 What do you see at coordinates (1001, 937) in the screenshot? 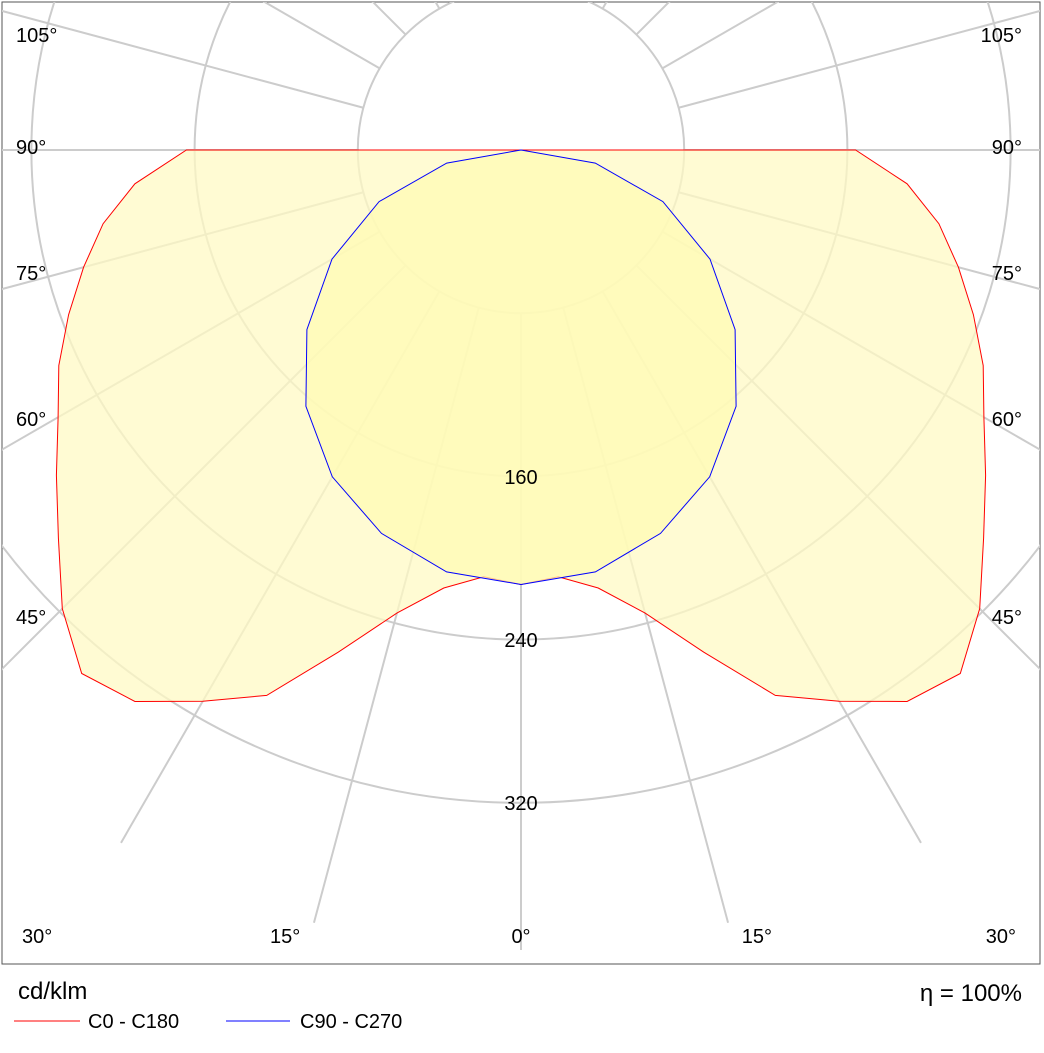
I see `angle-label-right: 30°` at bounding box center [1001, 937].